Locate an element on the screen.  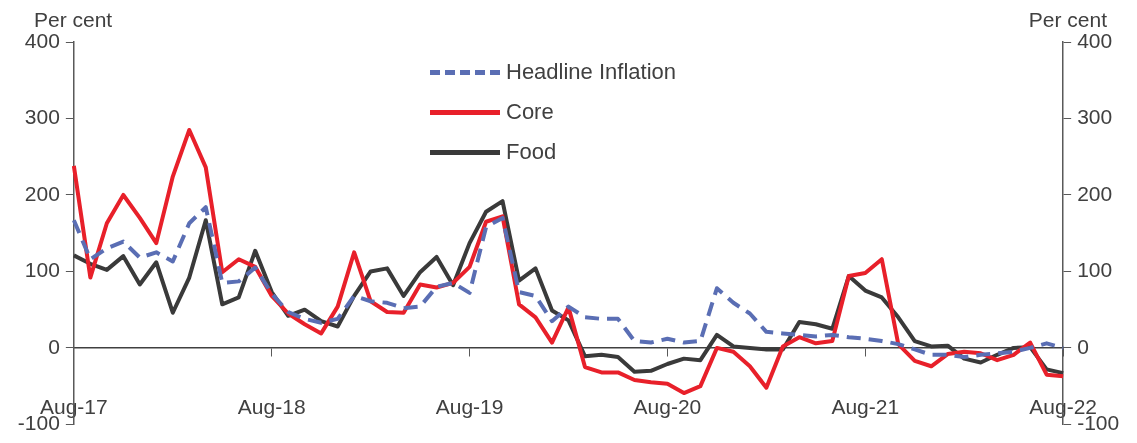
y-tick-label: 200 is located at coordinates (42, 193).